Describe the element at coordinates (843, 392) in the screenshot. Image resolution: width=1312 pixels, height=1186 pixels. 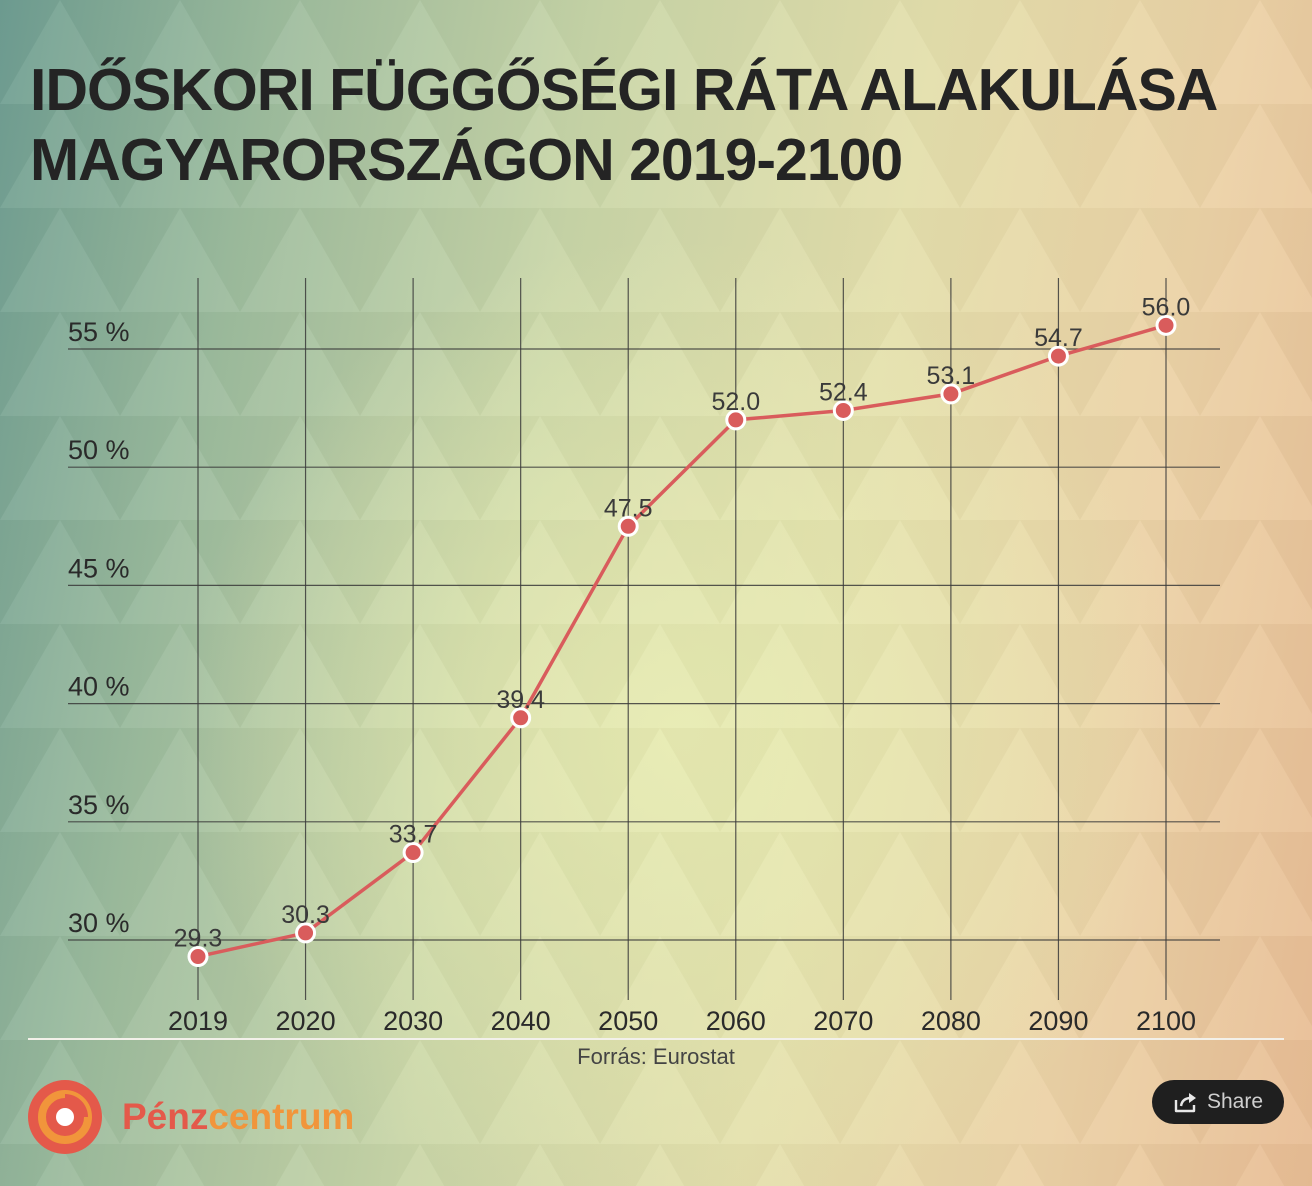
I see `data-label: 52.4` at that location.